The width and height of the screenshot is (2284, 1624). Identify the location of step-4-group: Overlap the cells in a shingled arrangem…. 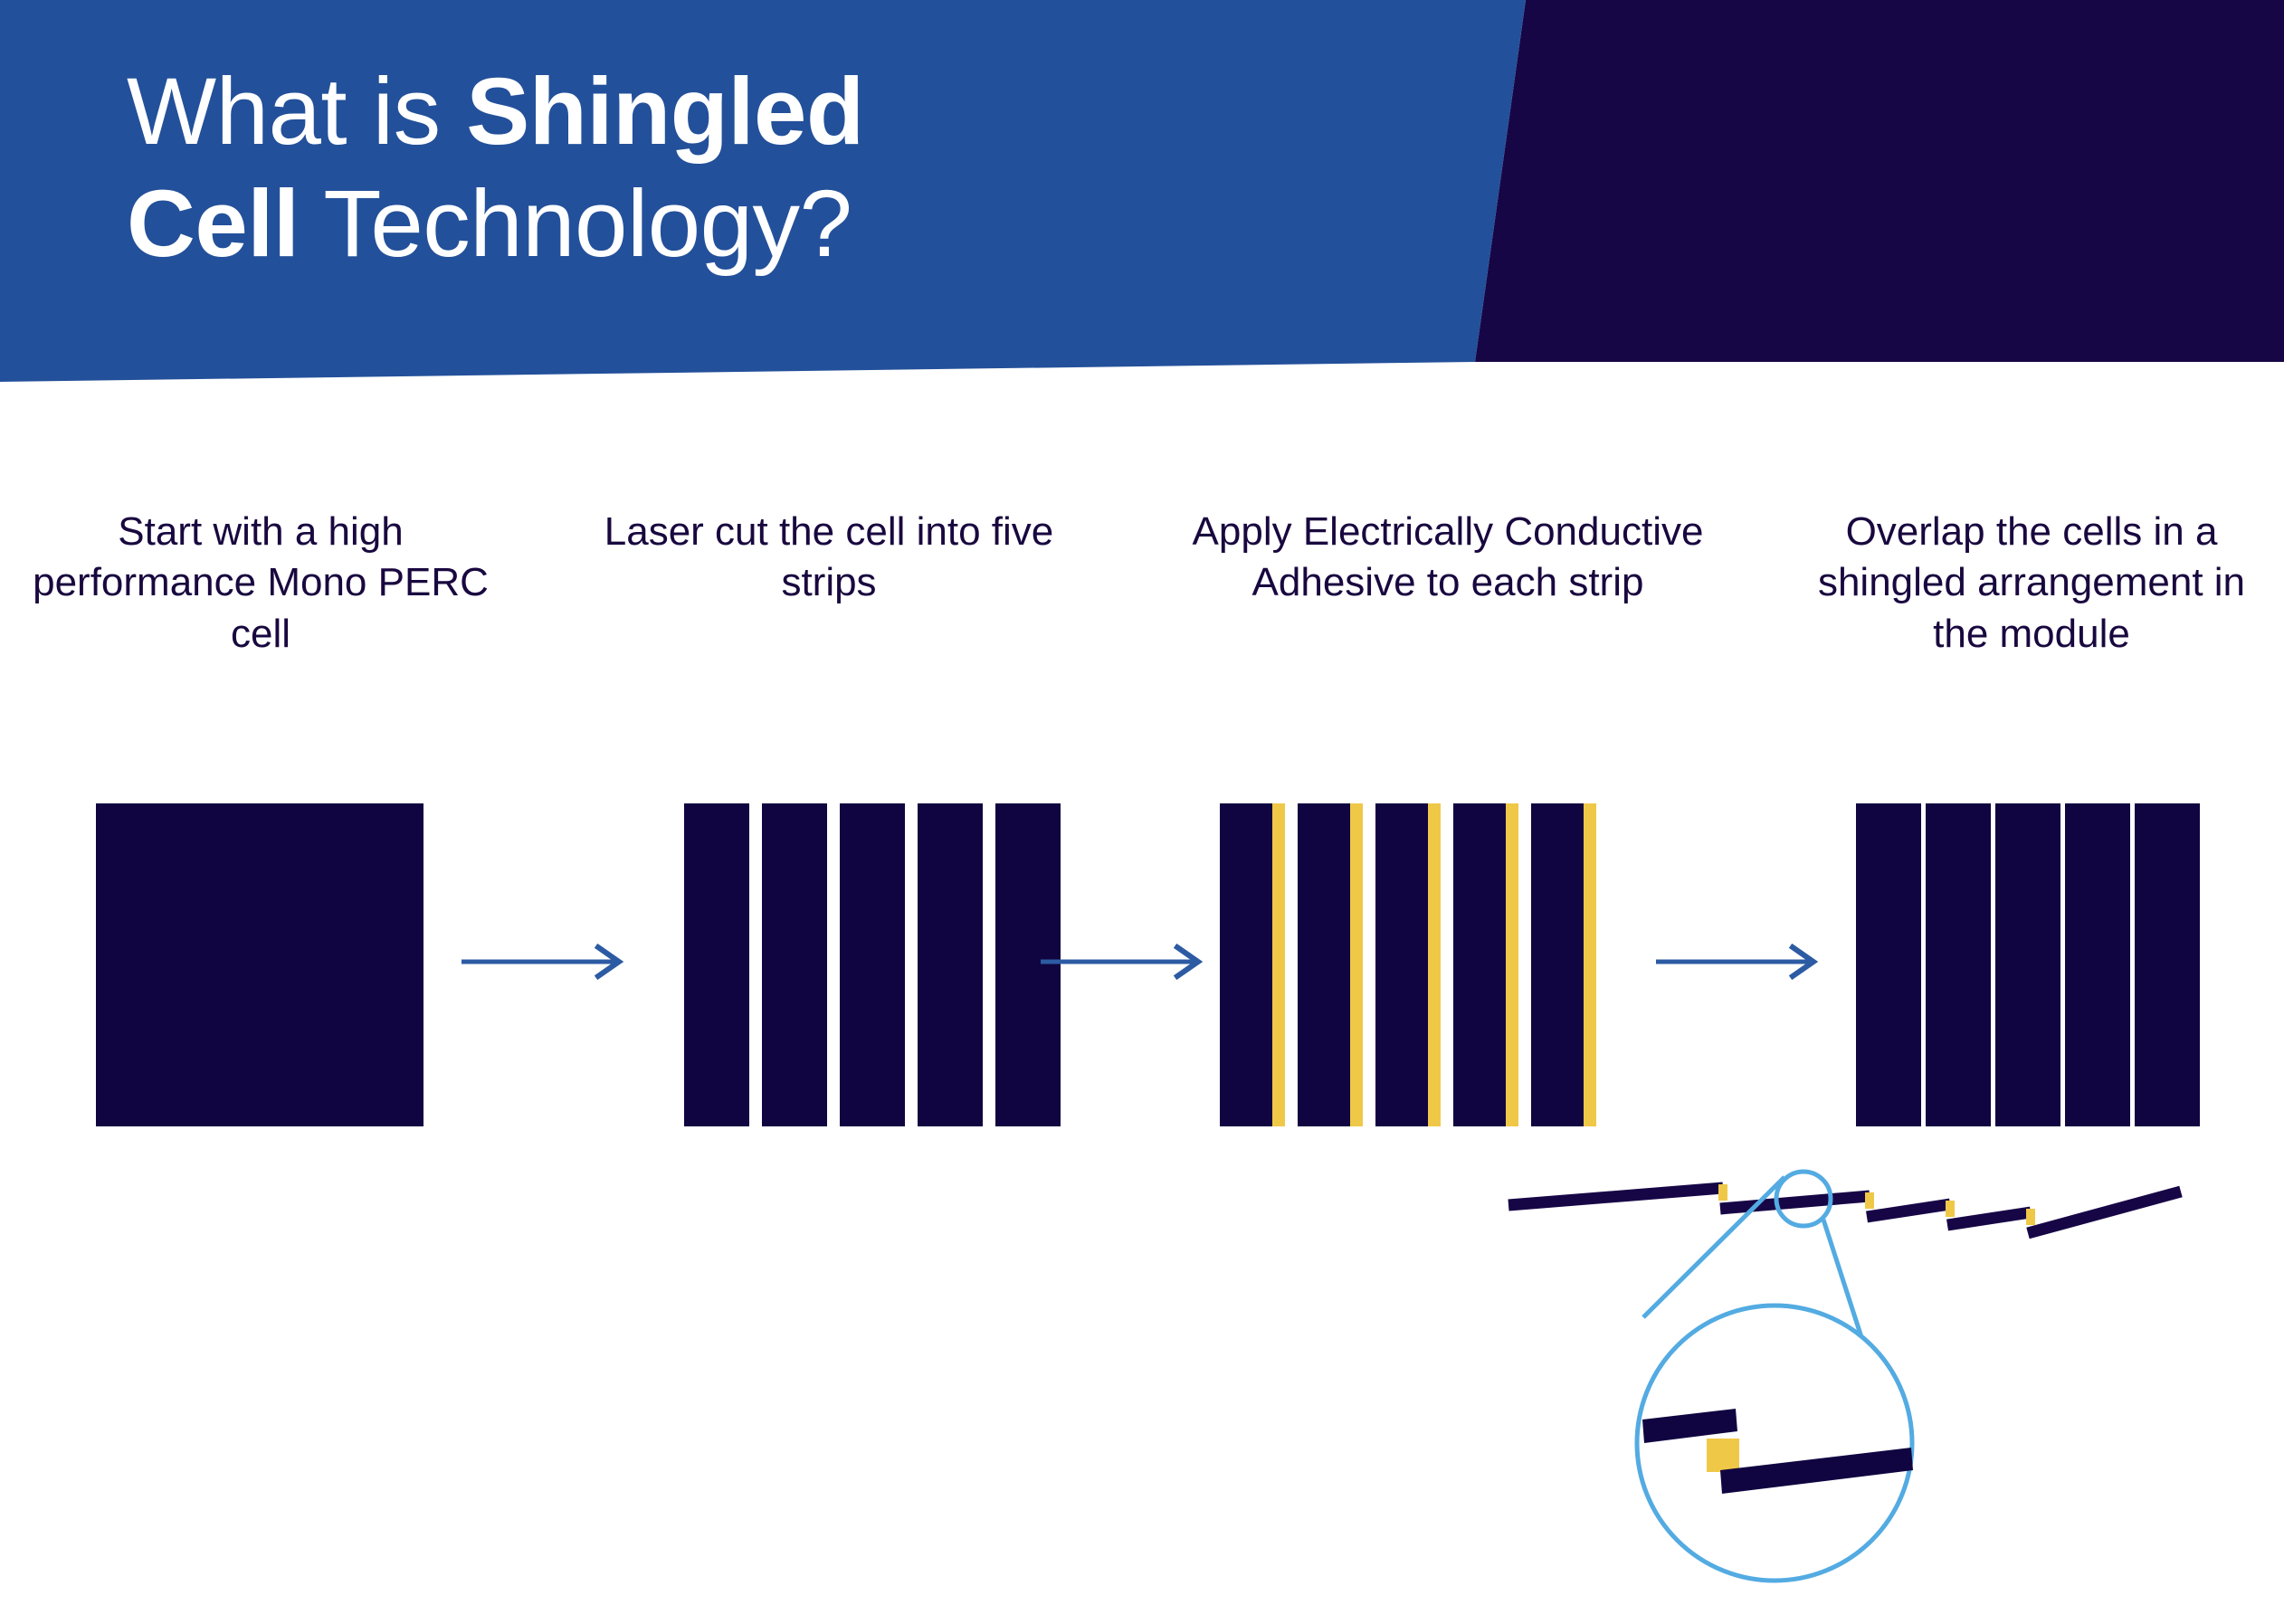
(2032, 816).